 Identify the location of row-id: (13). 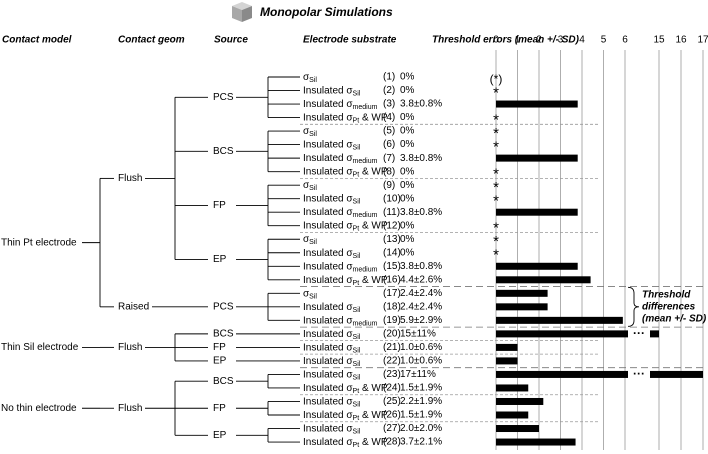
(392, 239).